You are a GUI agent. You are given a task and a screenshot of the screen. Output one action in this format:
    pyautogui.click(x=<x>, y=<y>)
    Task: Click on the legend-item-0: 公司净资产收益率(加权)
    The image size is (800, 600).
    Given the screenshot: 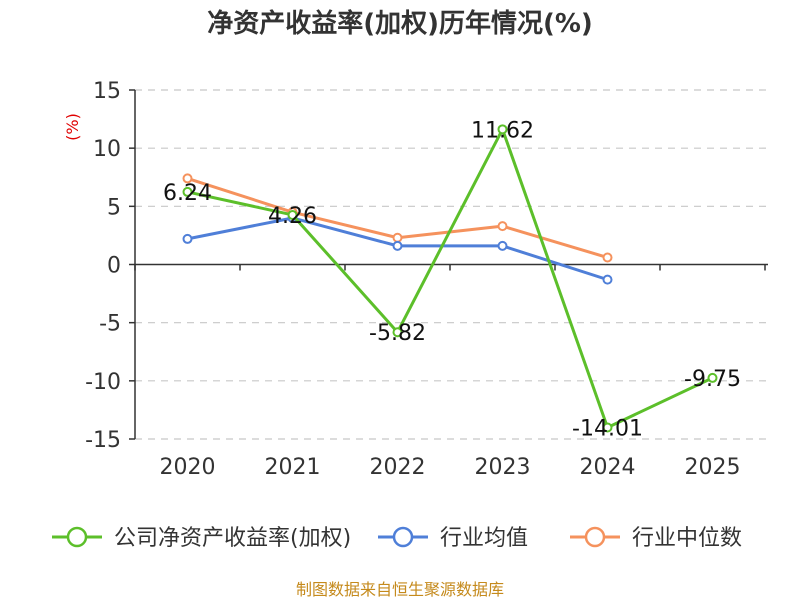 What is the action you would take?
    pyautogui.click(x=201, y=538)
    